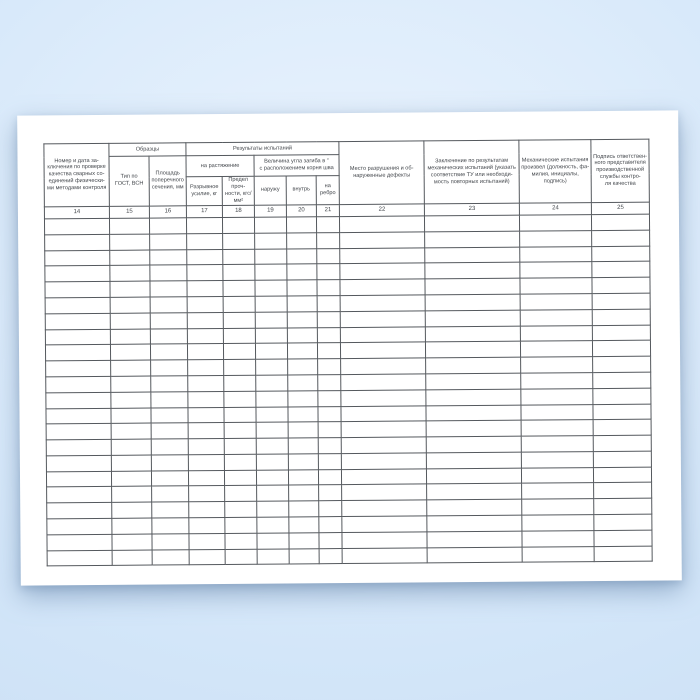  I want to click on header-col-16-cross-section: Площадь поперечного сечения, мм, so click(167, 181).